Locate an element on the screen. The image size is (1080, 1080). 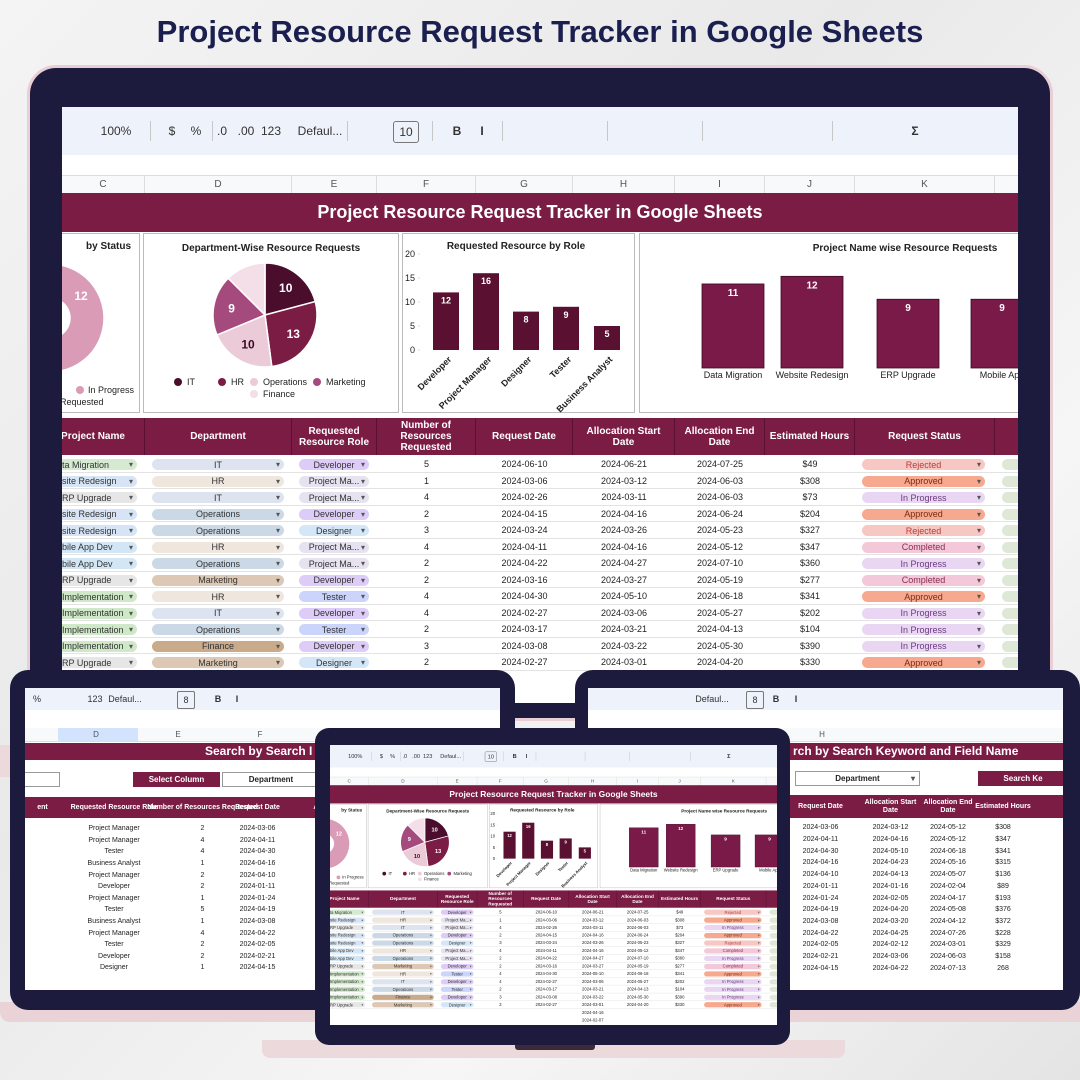
department-pill: Finance is located at coordinates (403, 997).